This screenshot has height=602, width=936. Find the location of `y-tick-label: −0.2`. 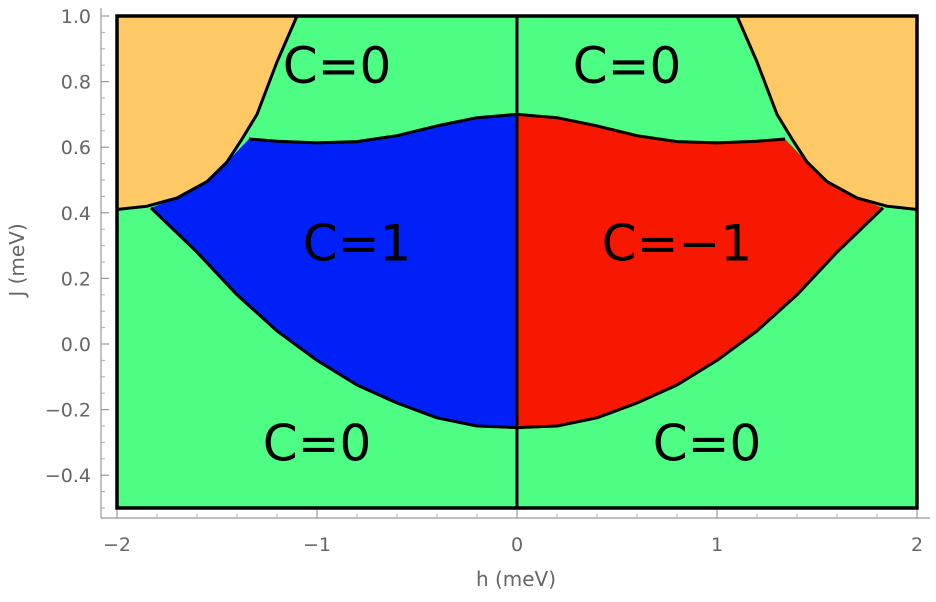

y-tick-label: −0.2 is located at coordinates (68, 411).